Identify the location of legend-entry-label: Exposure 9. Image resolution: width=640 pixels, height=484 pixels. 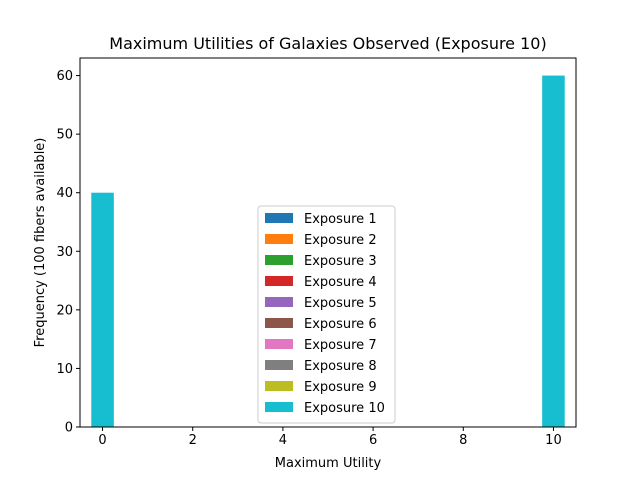
(340, 387).